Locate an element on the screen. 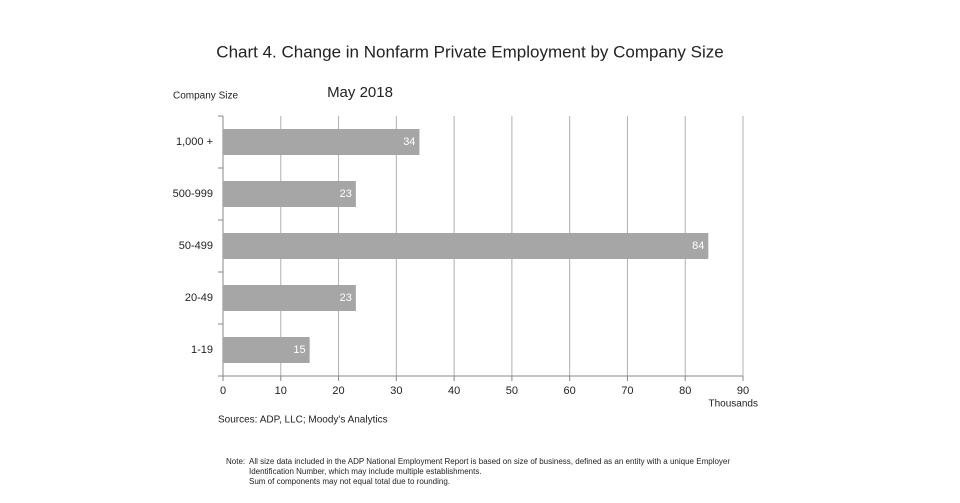 This screenshot has height=503, width=960. y-axis-label: Company Size is located at coordinates (205, 96).